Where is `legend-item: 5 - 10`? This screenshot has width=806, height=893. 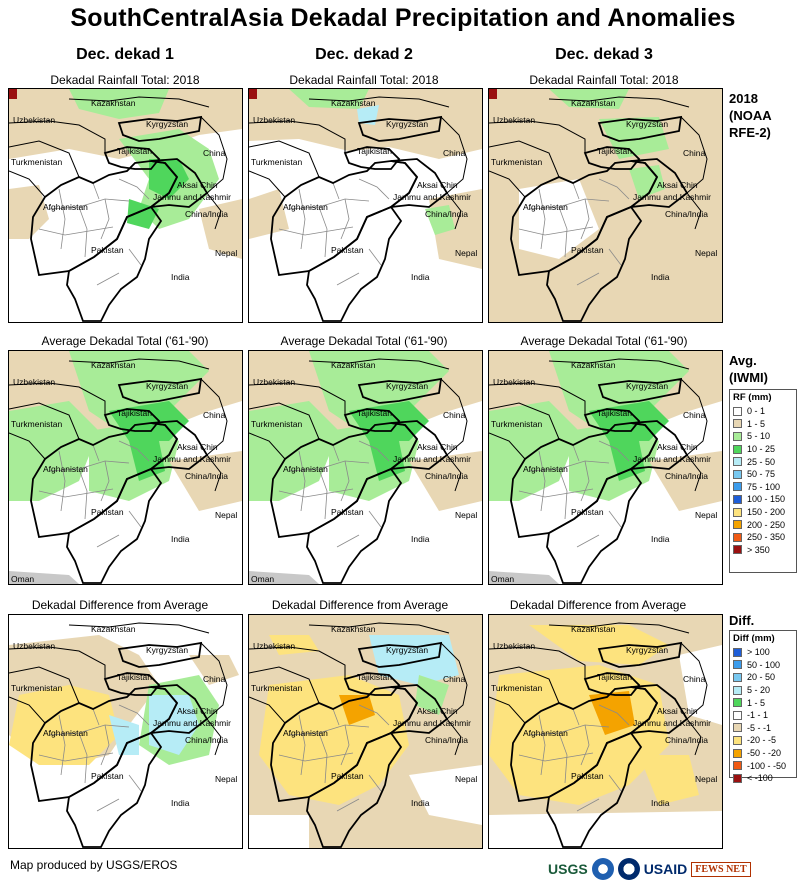 legend-item: 5 - 10 is located at coordinates (763, 436).